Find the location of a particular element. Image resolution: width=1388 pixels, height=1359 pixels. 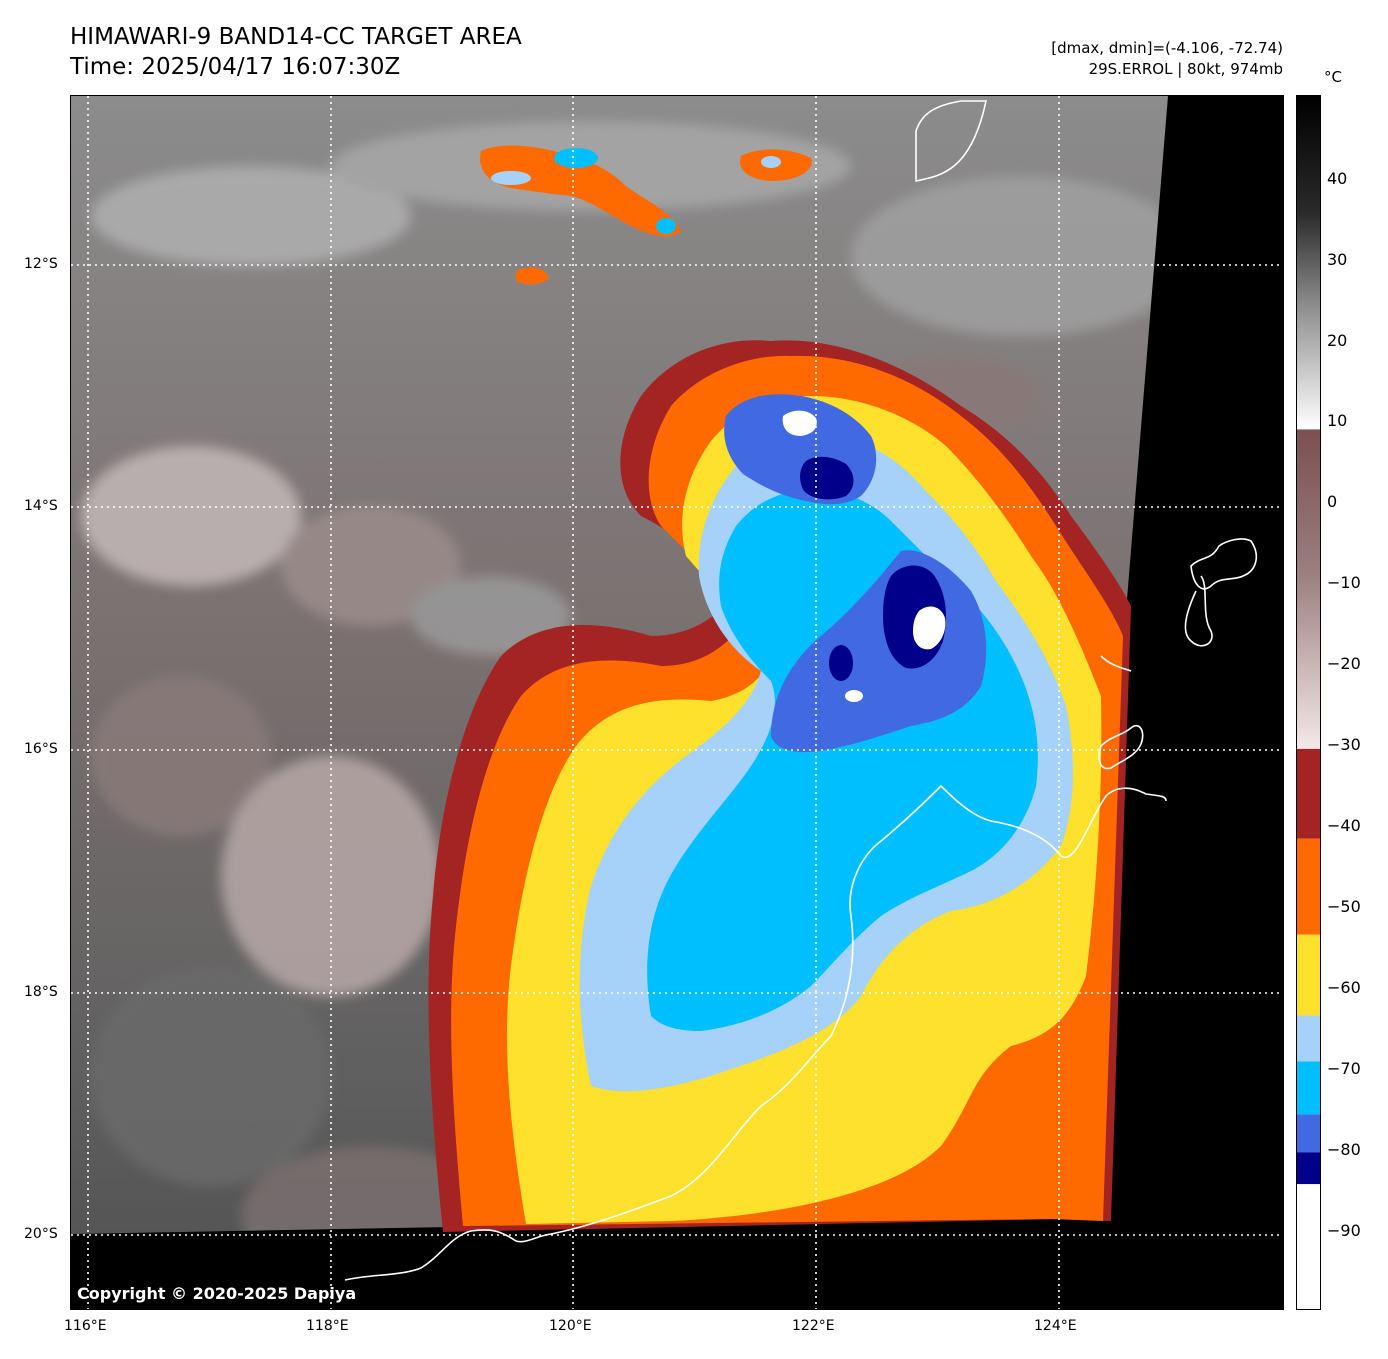

cb-tick-40: 40 is located at coordinates (1337, 178).